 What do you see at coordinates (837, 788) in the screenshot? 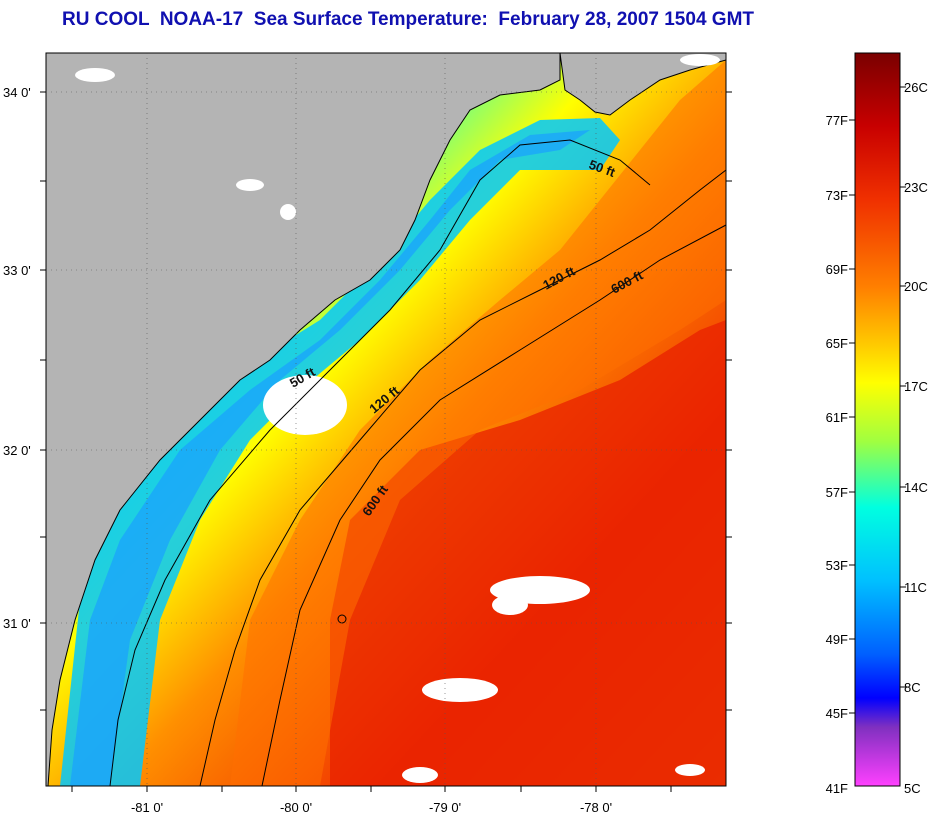
I see `colorbar-f-41: 41F` at bounding box center [837, 788].